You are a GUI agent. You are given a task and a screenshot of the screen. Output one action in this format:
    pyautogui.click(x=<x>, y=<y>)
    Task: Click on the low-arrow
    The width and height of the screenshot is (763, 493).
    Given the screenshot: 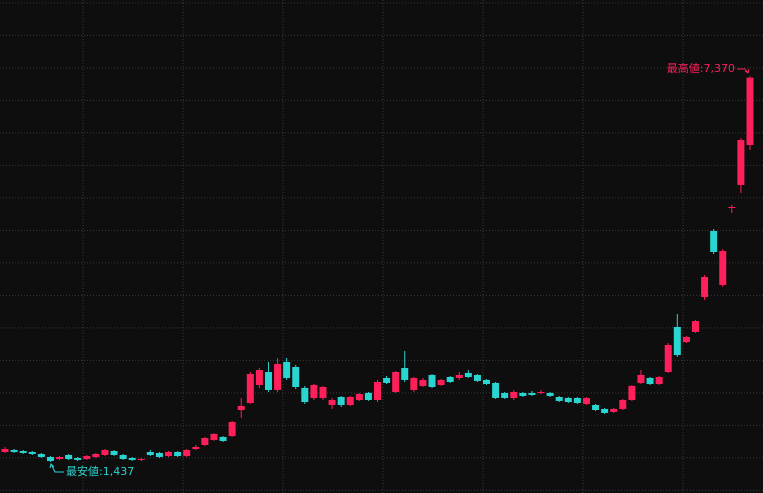 What is the action you would take?
    pyautogui.click(x=56, y=468)
    